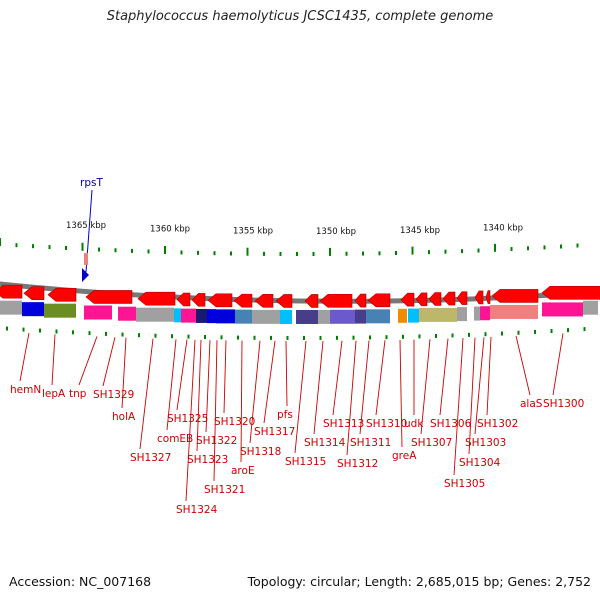  I want to click on gene-label: SH1318, so click(260, 452).